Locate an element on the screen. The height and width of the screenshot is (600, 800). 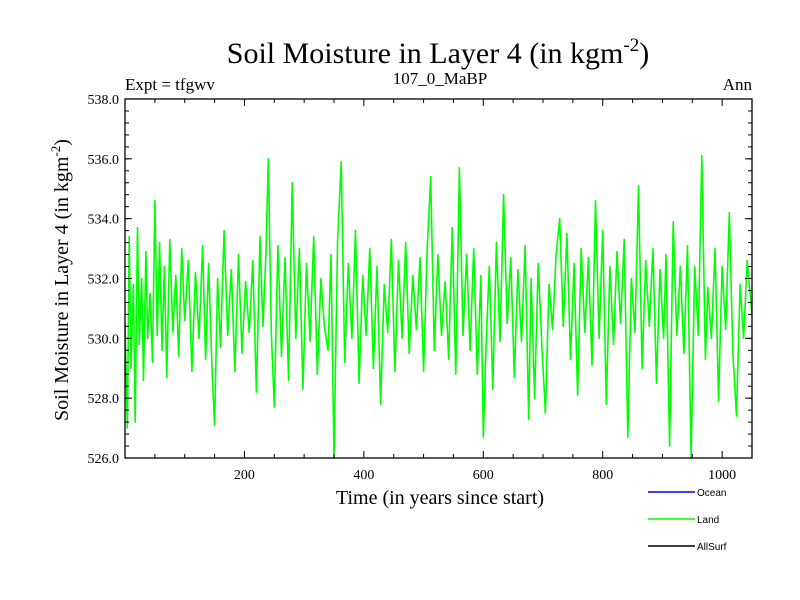
x-tick-label: 600 is located at coordinates (483, 475).